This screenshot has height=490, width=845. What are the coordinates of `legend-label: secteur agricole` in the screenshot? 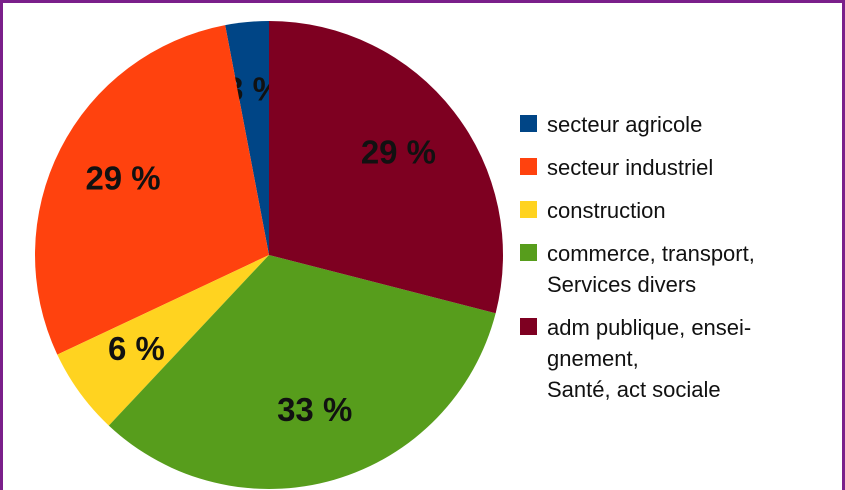 It's located at (625, 124).